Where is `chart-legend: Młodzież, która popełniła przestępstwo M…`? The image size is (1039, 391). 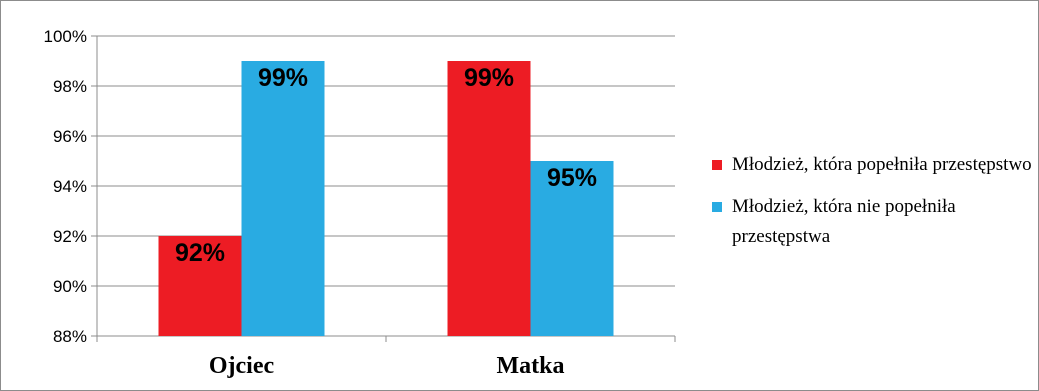
chart-legend: Młodzież, która popełniła przestępstwo M… is located at coordinates (872, 207).